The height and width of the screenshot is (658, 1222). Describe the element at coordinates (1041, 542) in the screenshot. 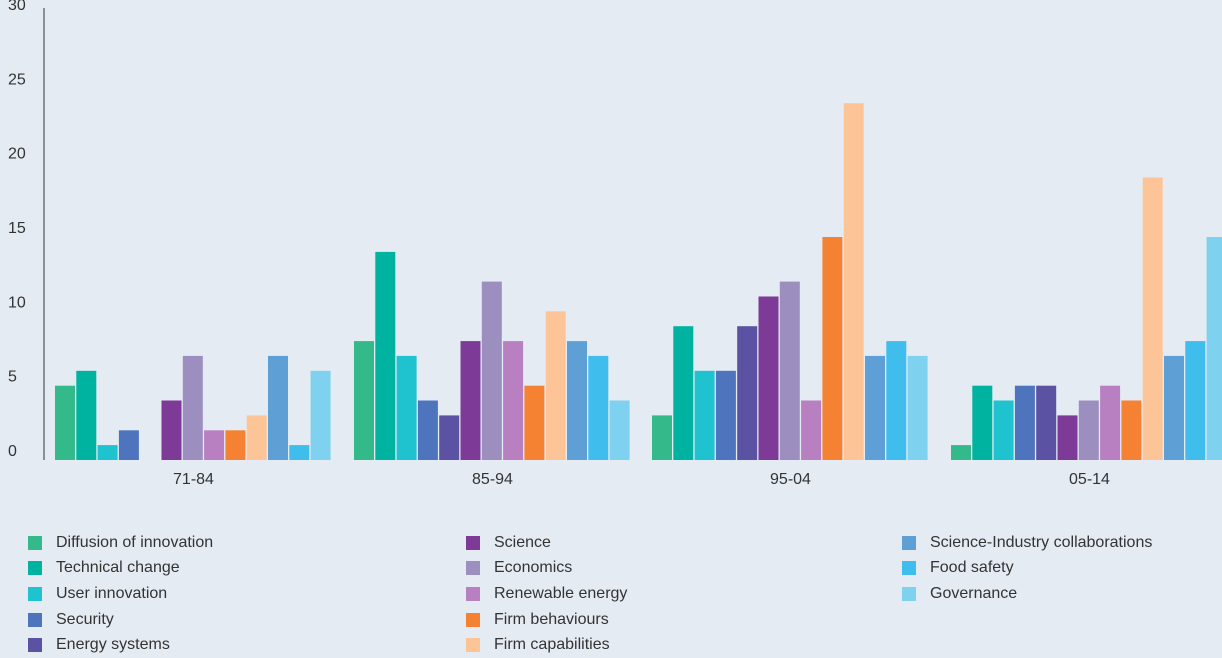

I see `legend-label: Science-Industry collaborations` at that location.